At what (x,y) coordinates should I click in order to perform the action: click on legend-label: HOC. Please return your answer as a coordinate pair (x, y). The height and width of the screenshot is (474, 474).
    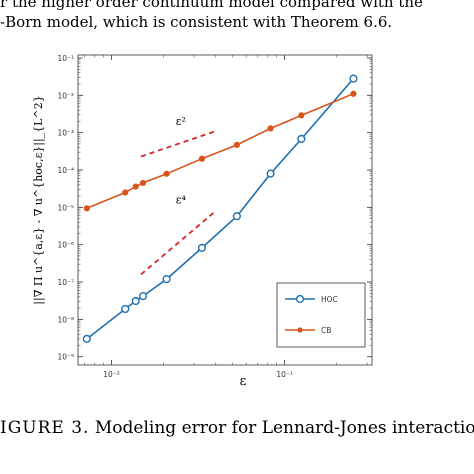
    Looking at the image, I should click on (329, 299).